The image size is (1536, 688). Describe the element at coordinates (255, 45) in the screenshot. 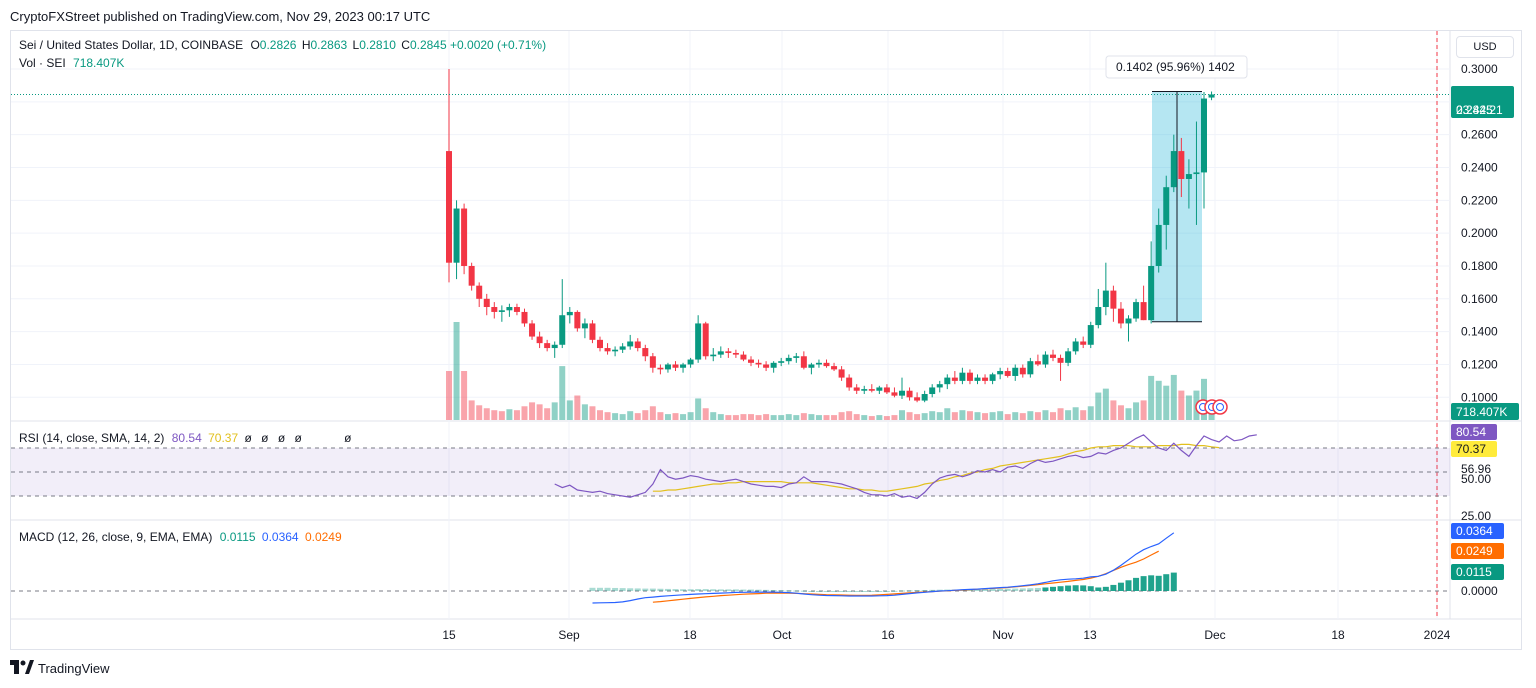

I see `open-label: O` at that location.